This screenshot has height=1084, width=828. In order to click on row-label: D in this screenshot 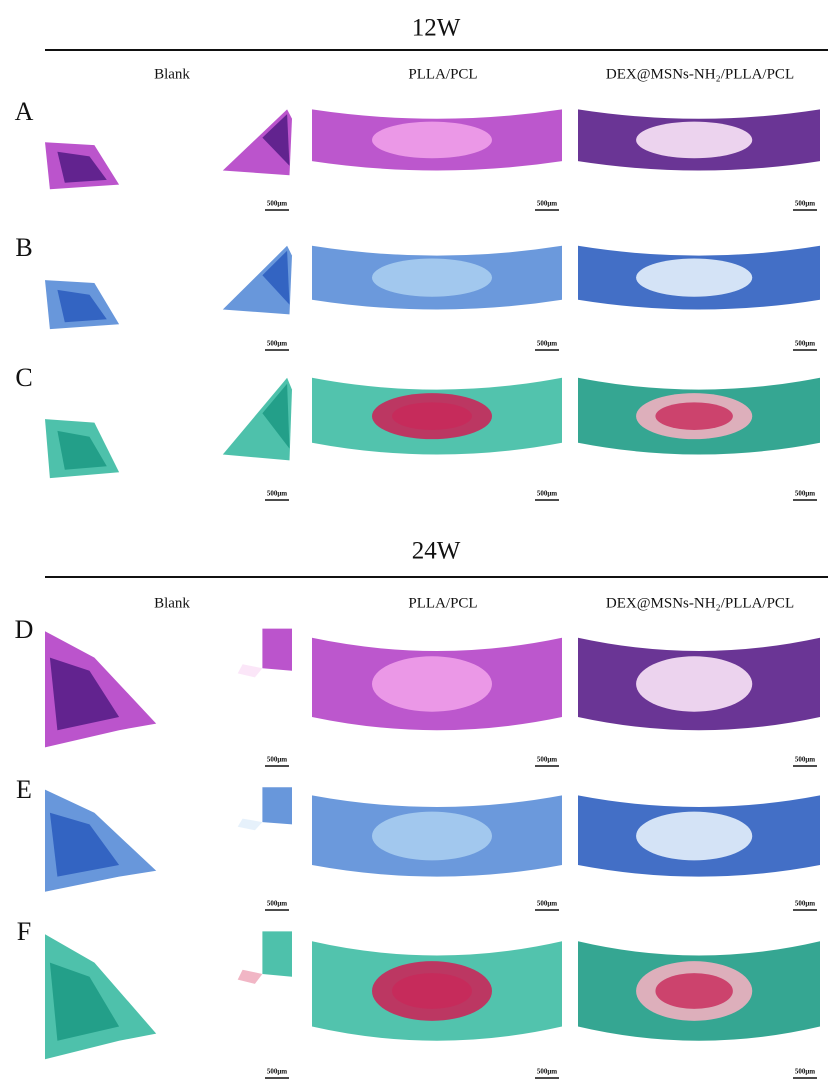, I will do `click(24, 629)`.